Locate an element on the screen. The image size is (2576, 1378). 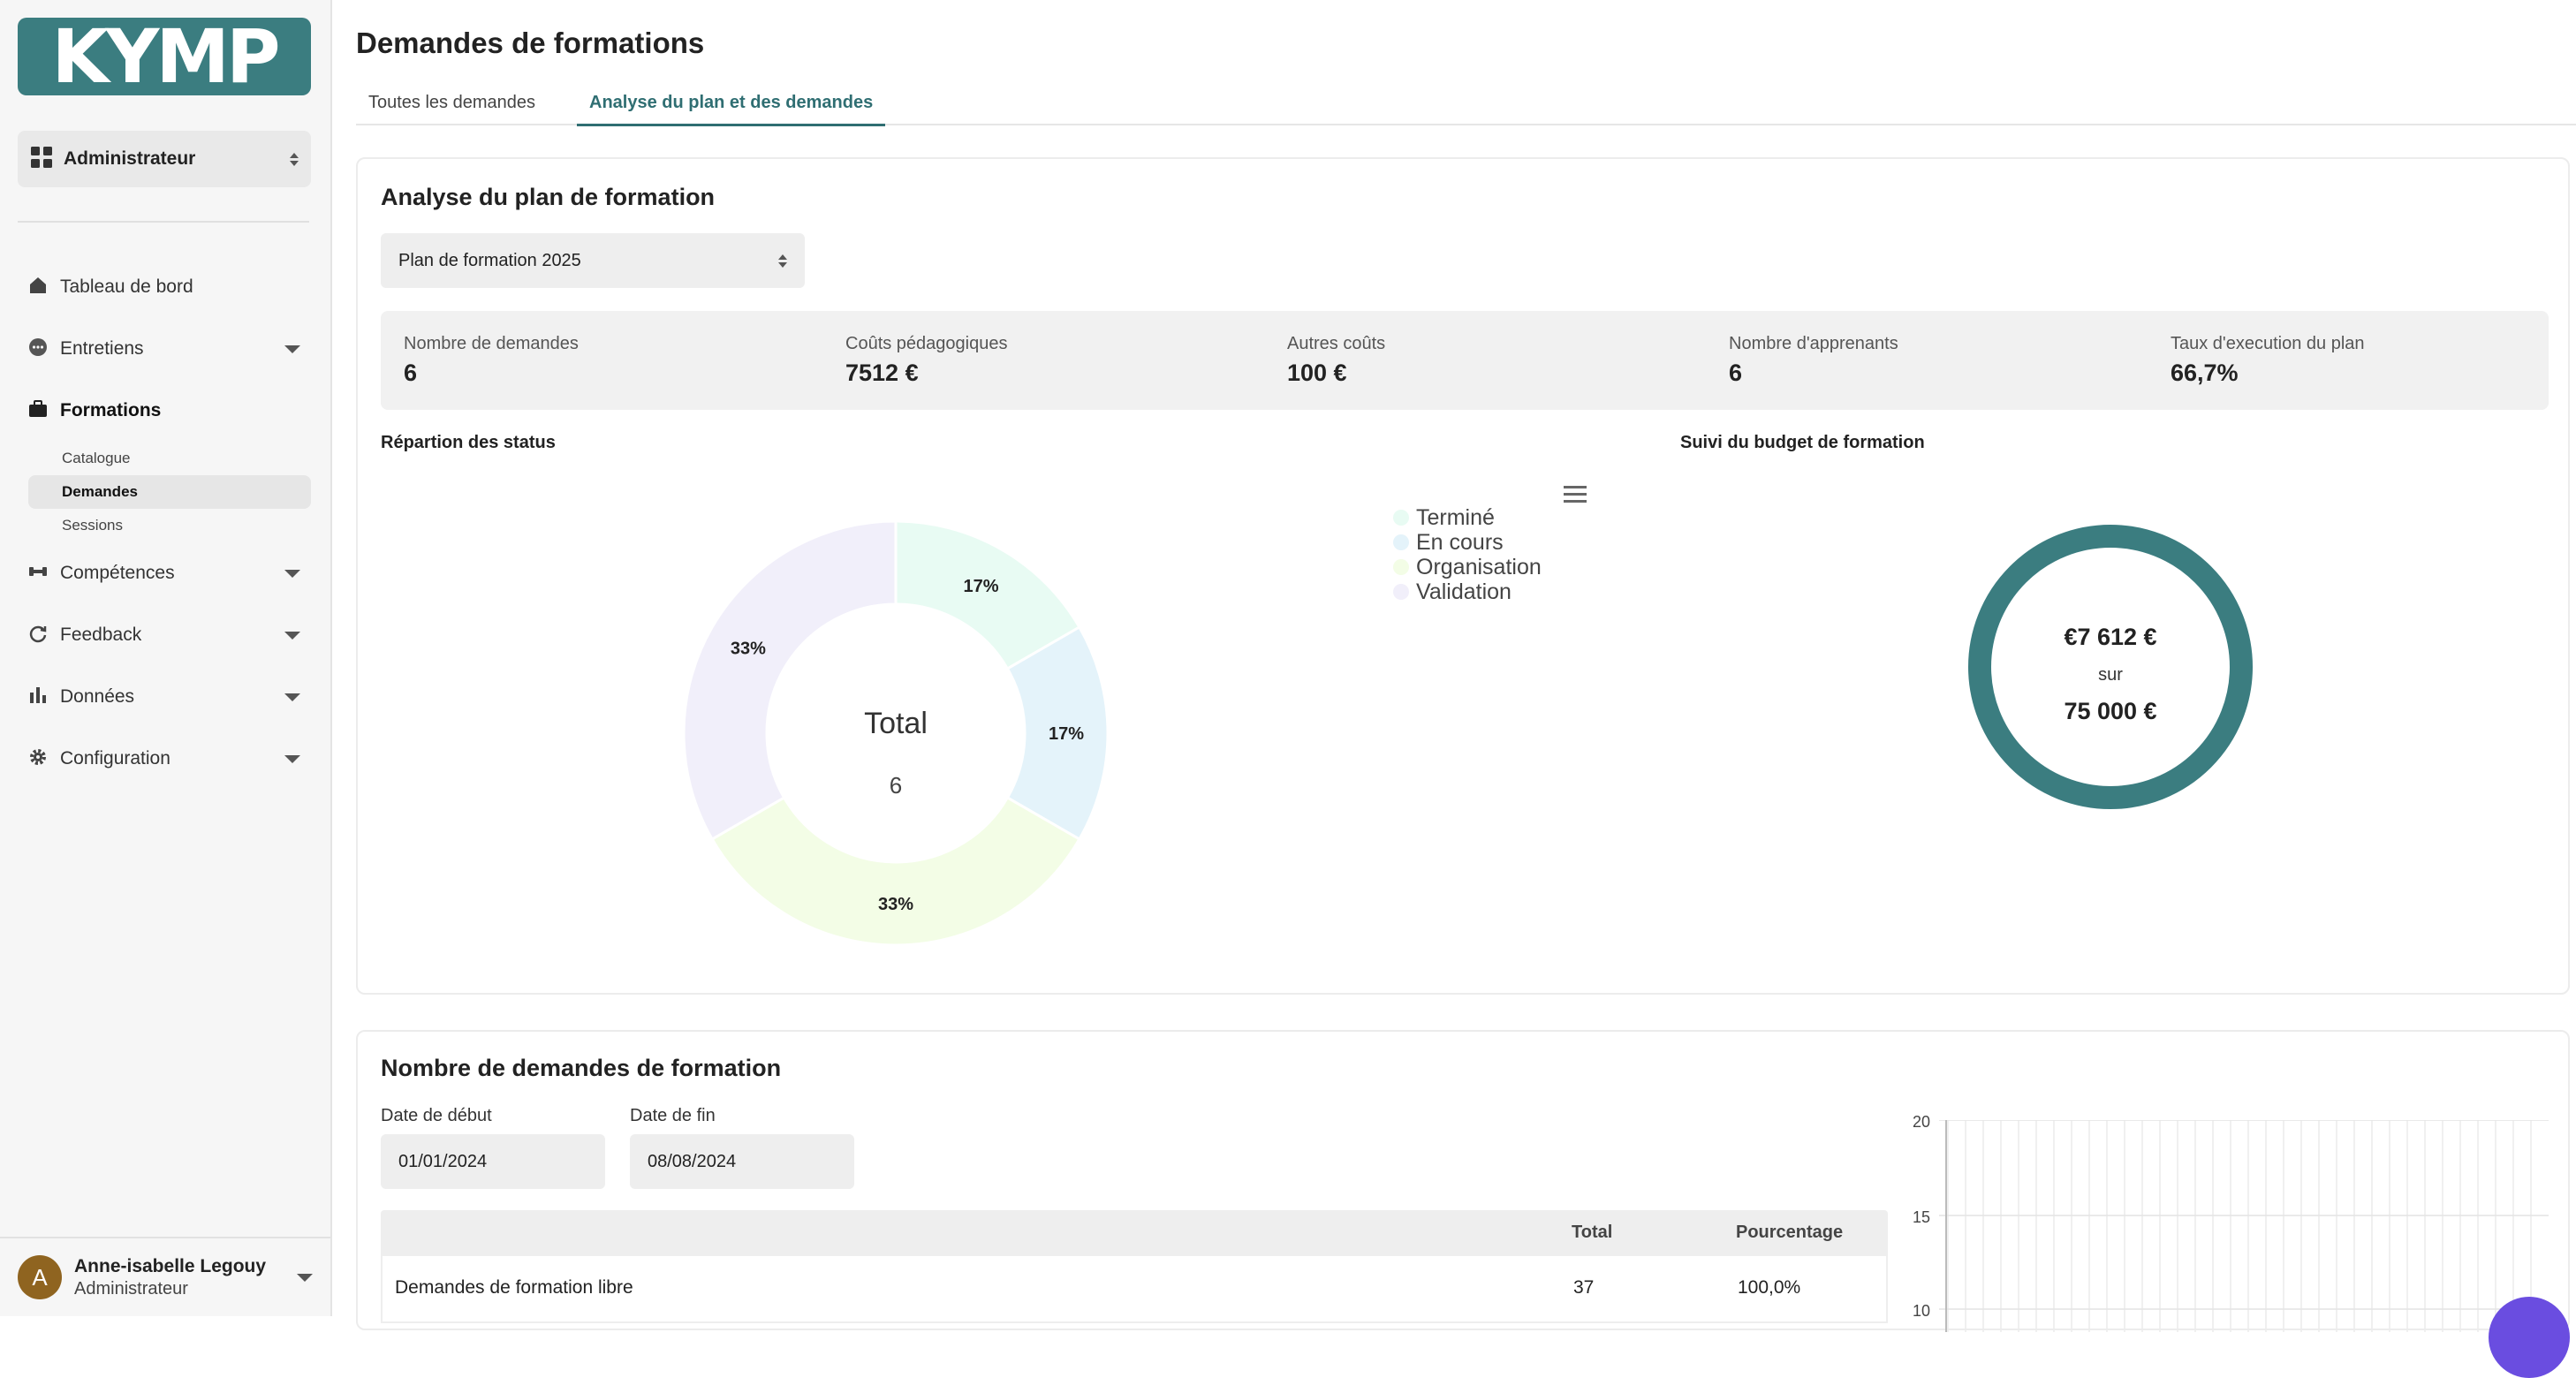
legend-item: Organisation is located at coordinates (1468, 567).